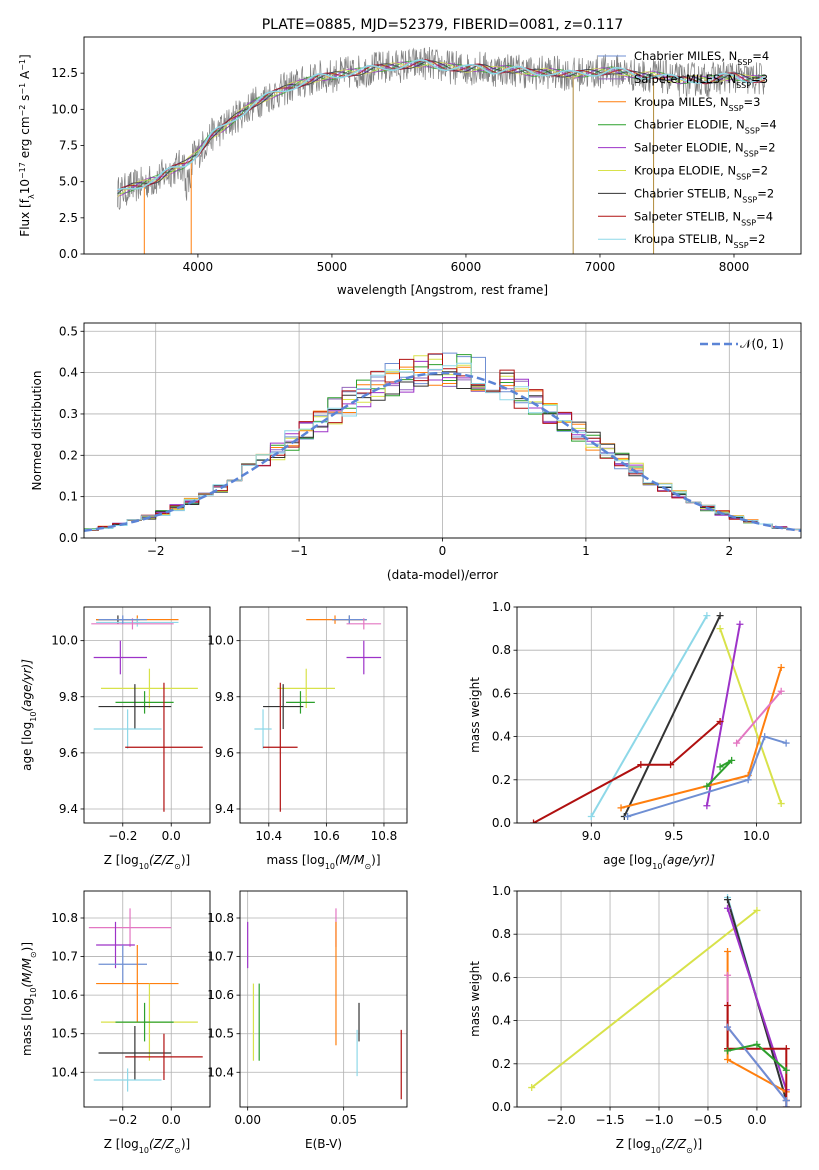 The image size is (819, 1170). Describe the element at coordinates (734, 267) in the screenshot. I see `x-tick-label: 8000` at that location.